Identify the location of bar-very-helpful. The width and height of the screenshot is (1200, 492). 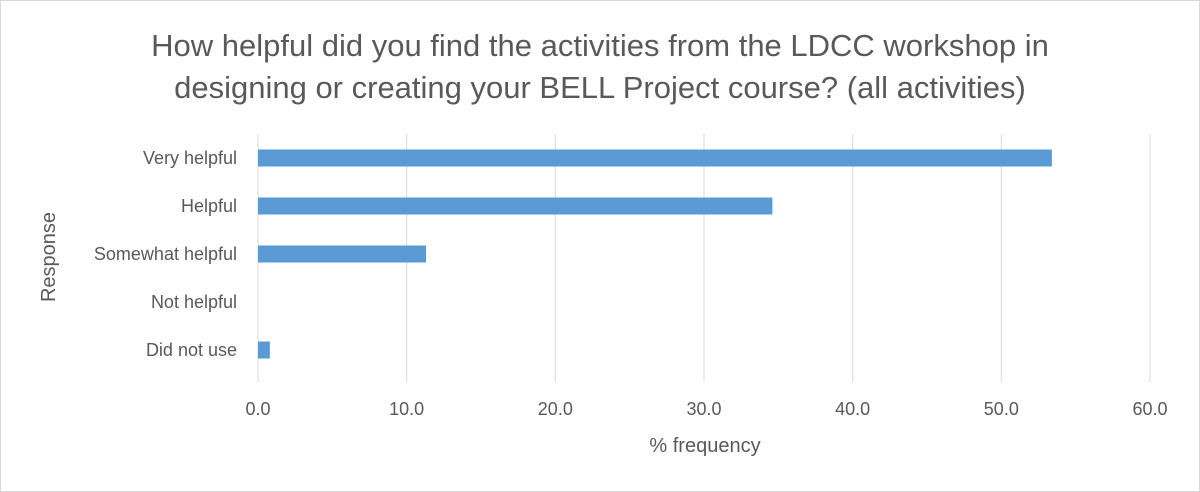
(655, 158).